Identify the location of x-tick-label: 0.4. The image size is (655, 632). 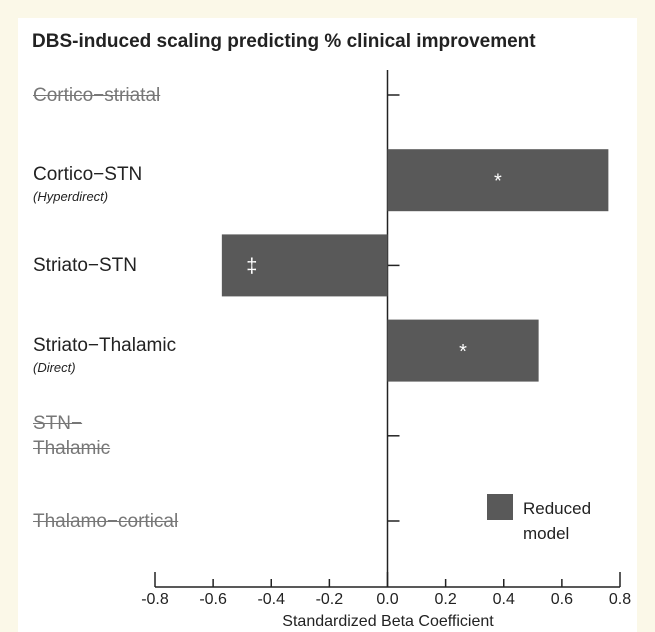
(504, 599).